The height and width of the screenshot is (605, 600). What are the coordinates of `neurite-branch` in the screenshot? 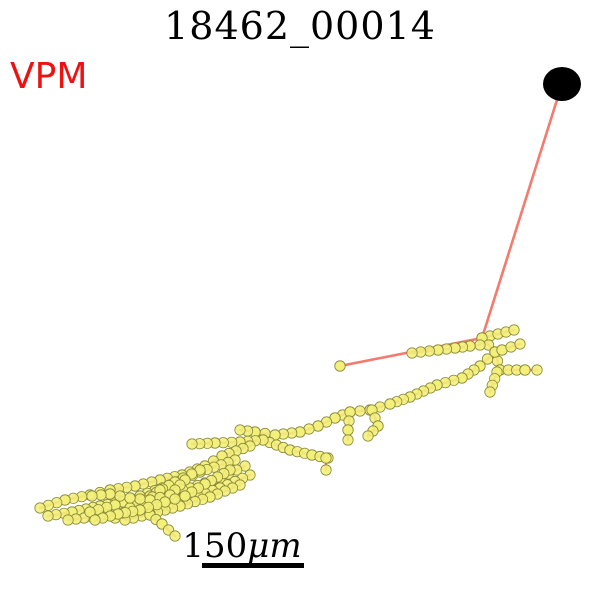 It's located at (522, 211).